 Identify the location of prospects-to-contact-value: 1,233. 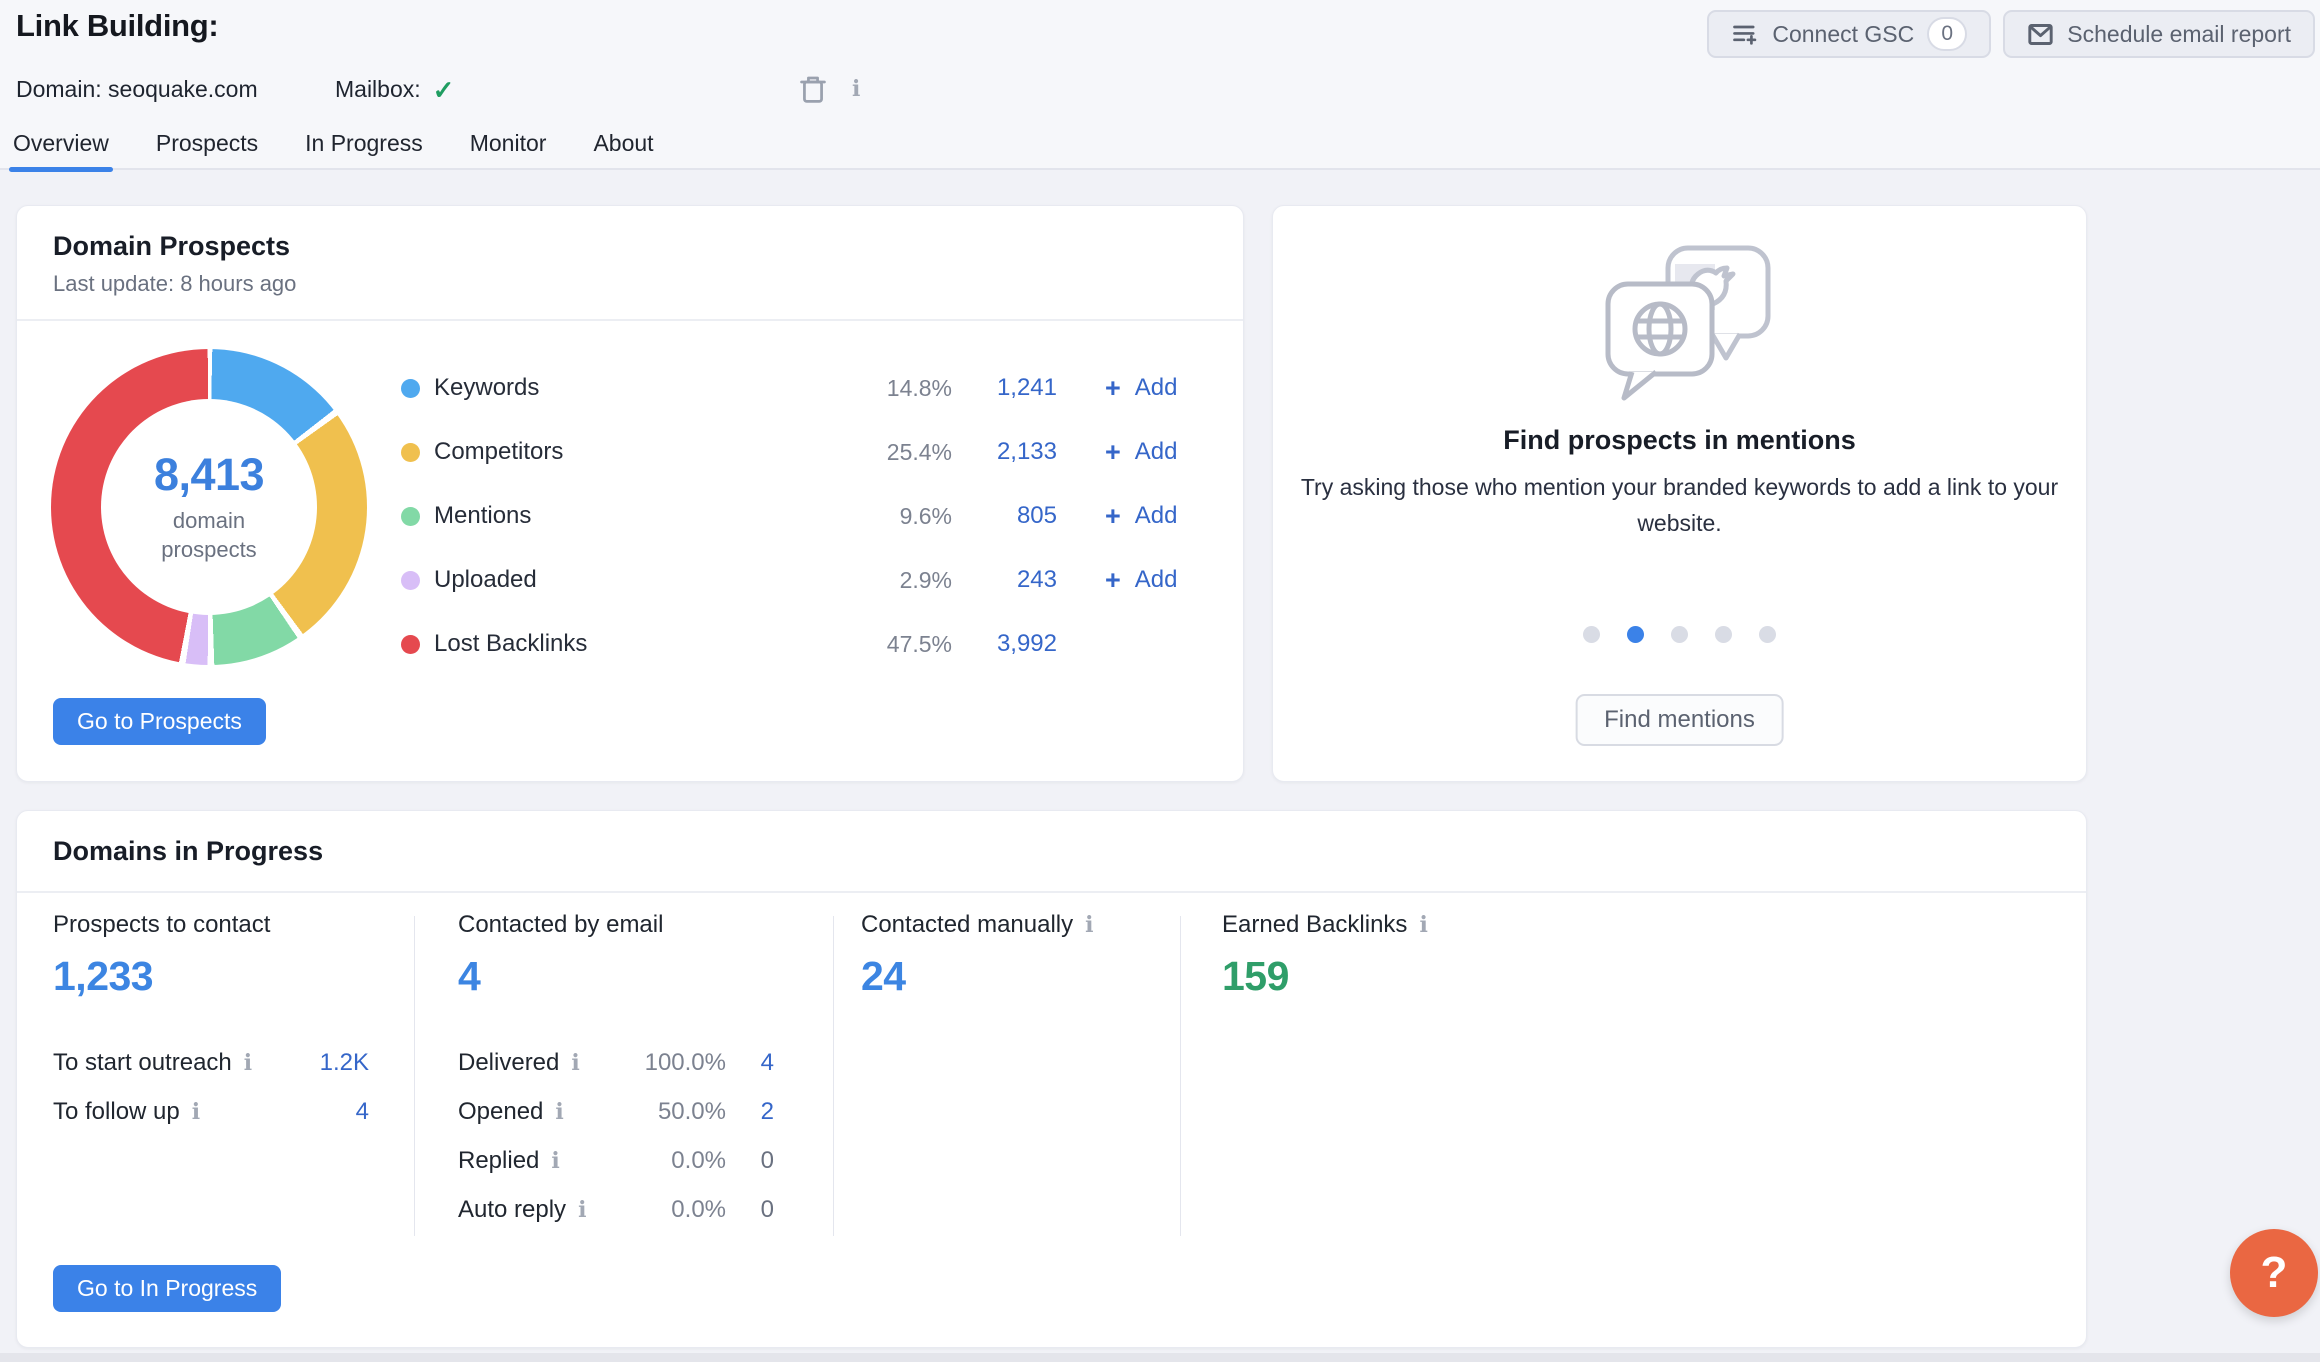
(103, 976).